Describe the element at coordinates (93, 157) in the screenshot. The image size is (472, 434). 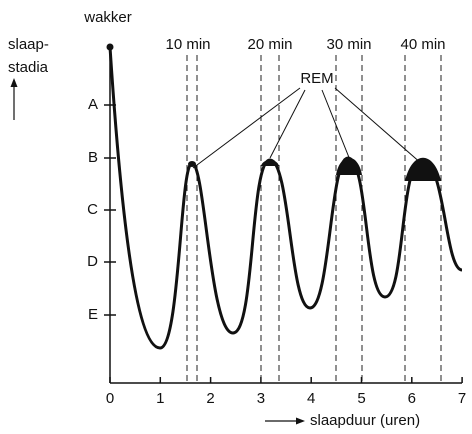
I see `stage-label: B` at that location.